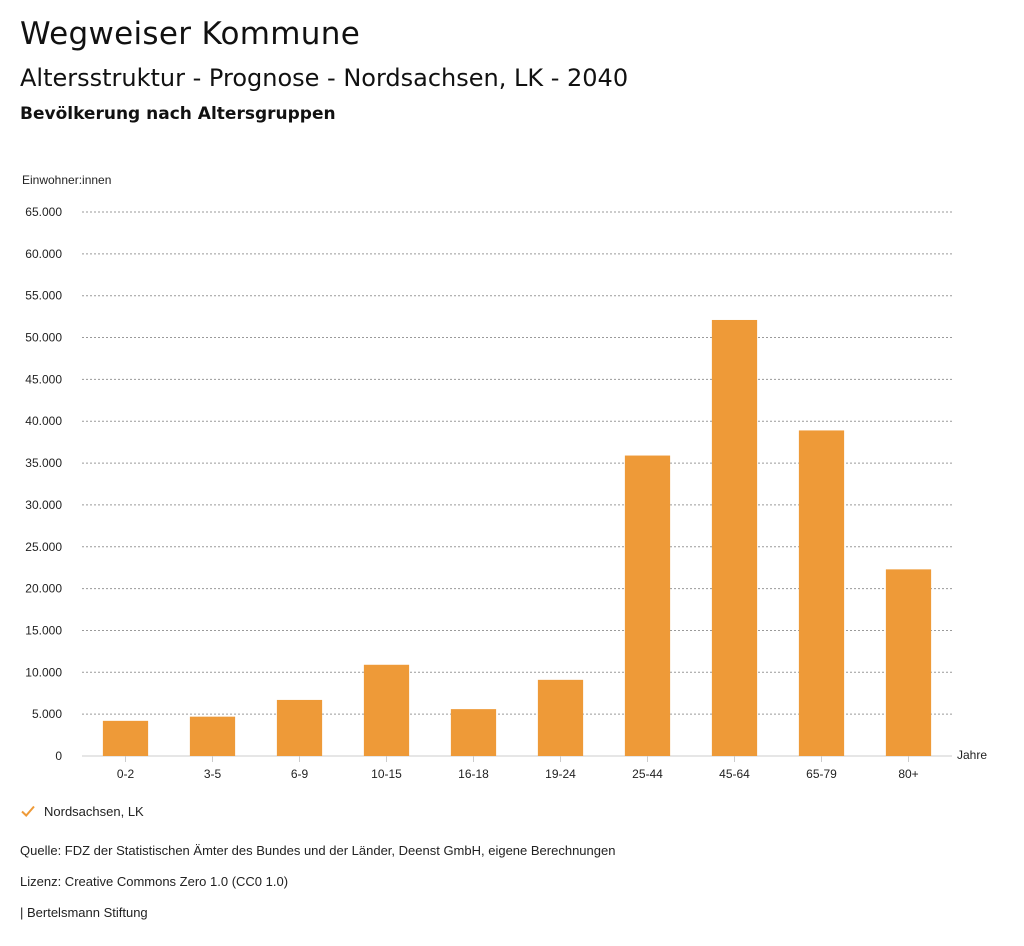 This screenshot has height=946, width=1024. I want to click on y-tick-label: 65.000, so click(43, 212).